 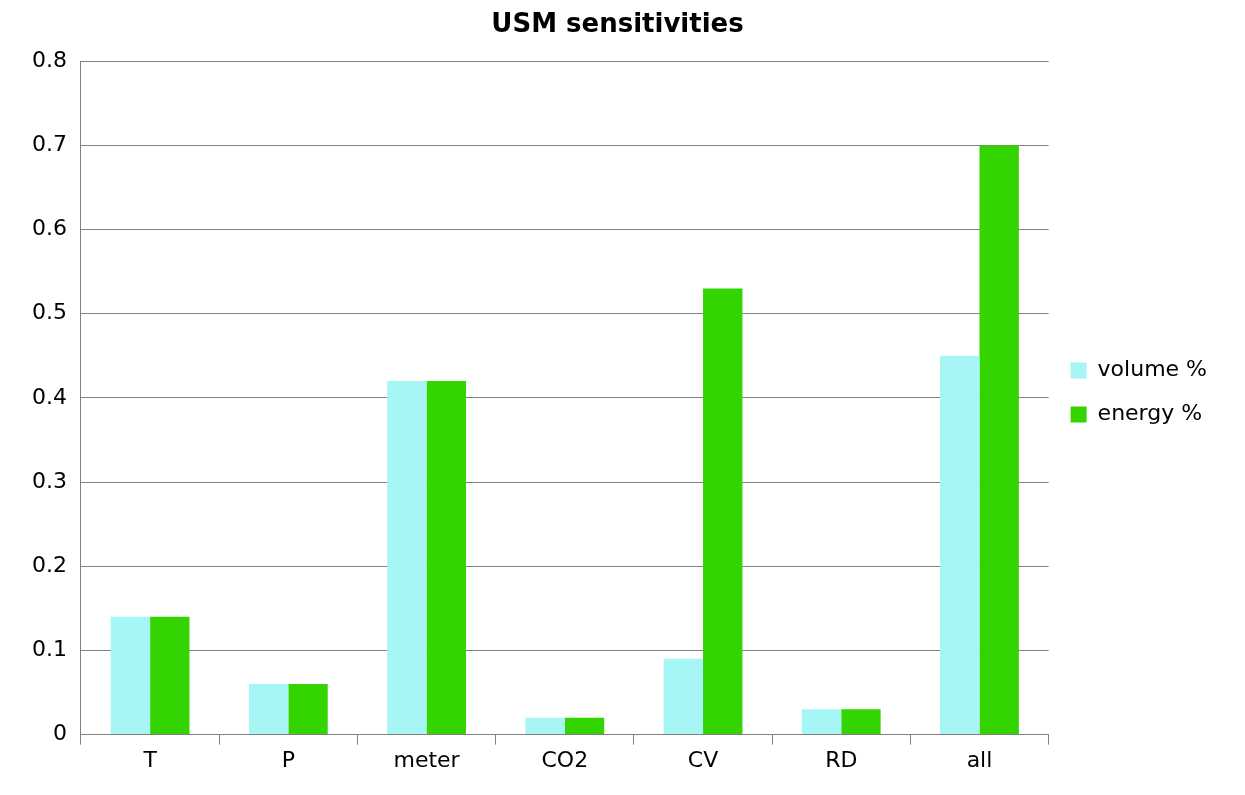 What do you see at coordinates (49, 144) in the screenshot?
I see `y-tick-label: 0.7` at bounding box center [49, 144].